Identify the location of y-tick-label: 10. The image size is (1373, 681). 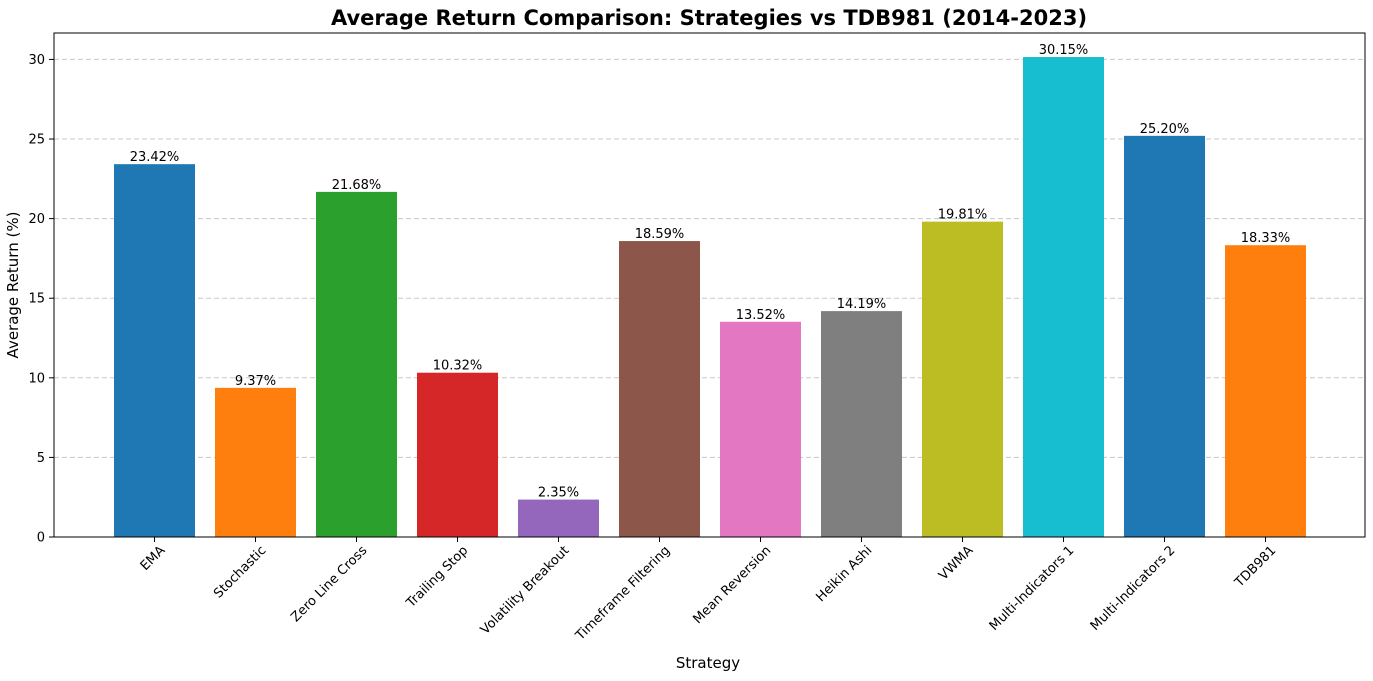
(36, 378).